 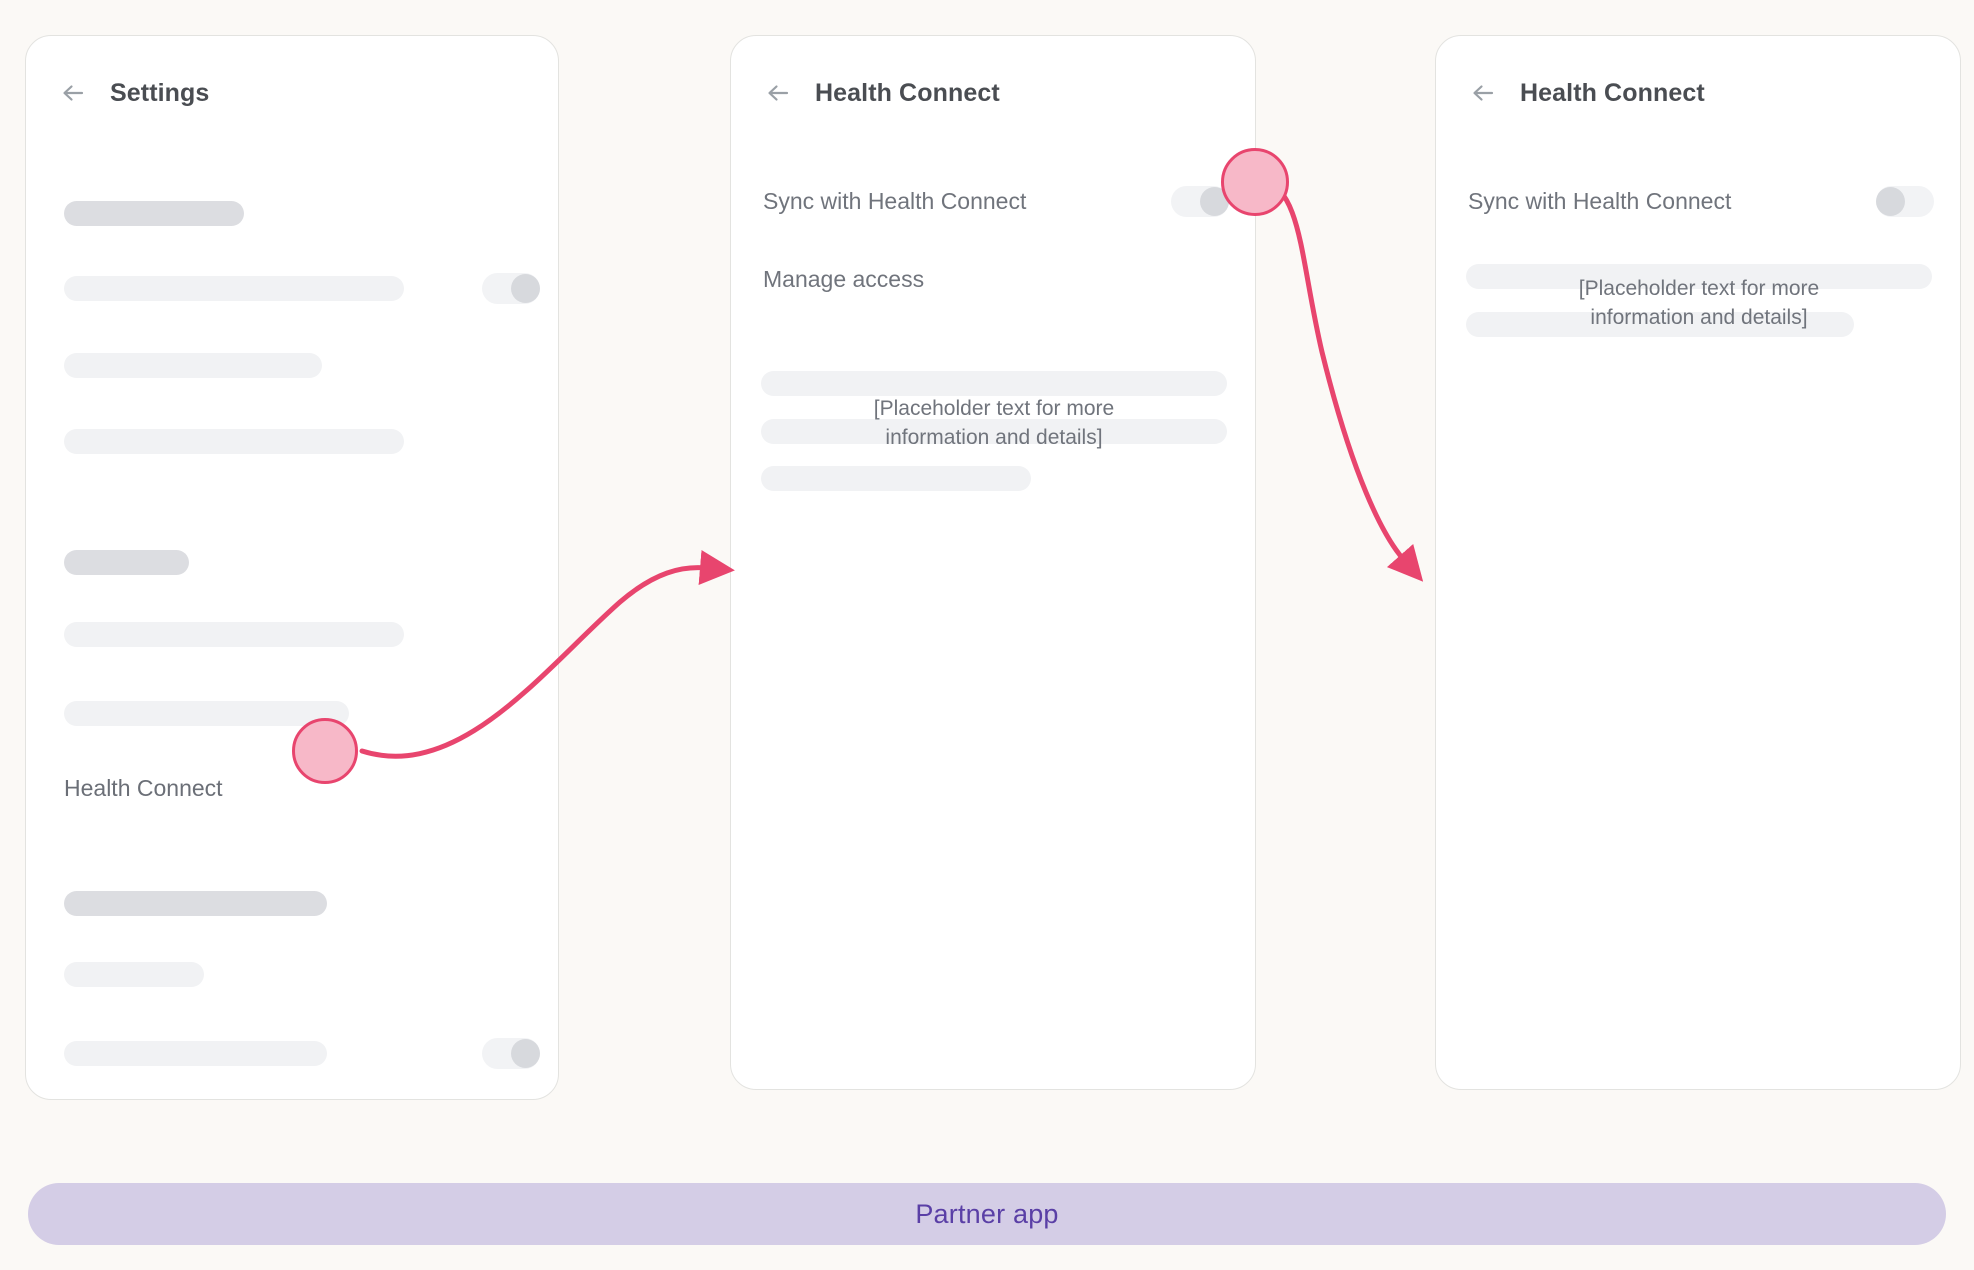 I want to click on partner-app-label: Partner app, so click(x=987, y=1213).